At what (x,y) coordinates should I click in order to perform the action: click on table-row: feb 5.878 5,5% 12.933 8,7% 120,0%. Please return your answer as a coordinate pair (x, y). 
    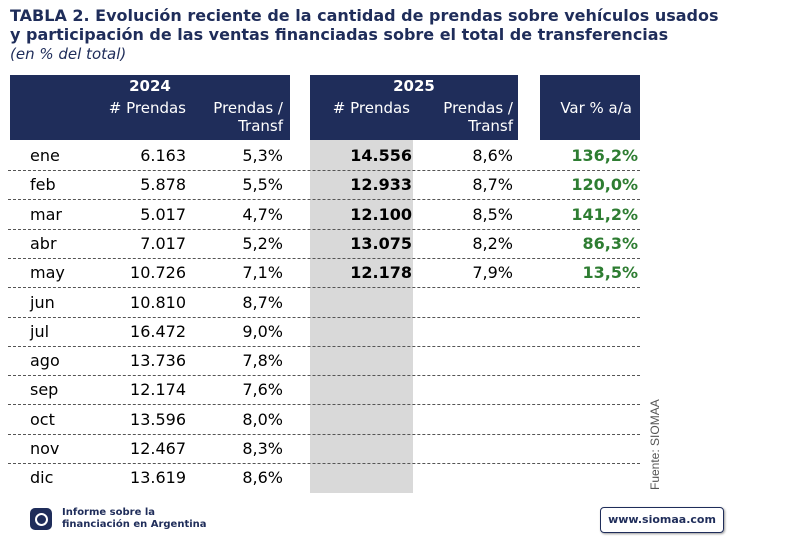
    Looking at the image, I should click on (324, 185).